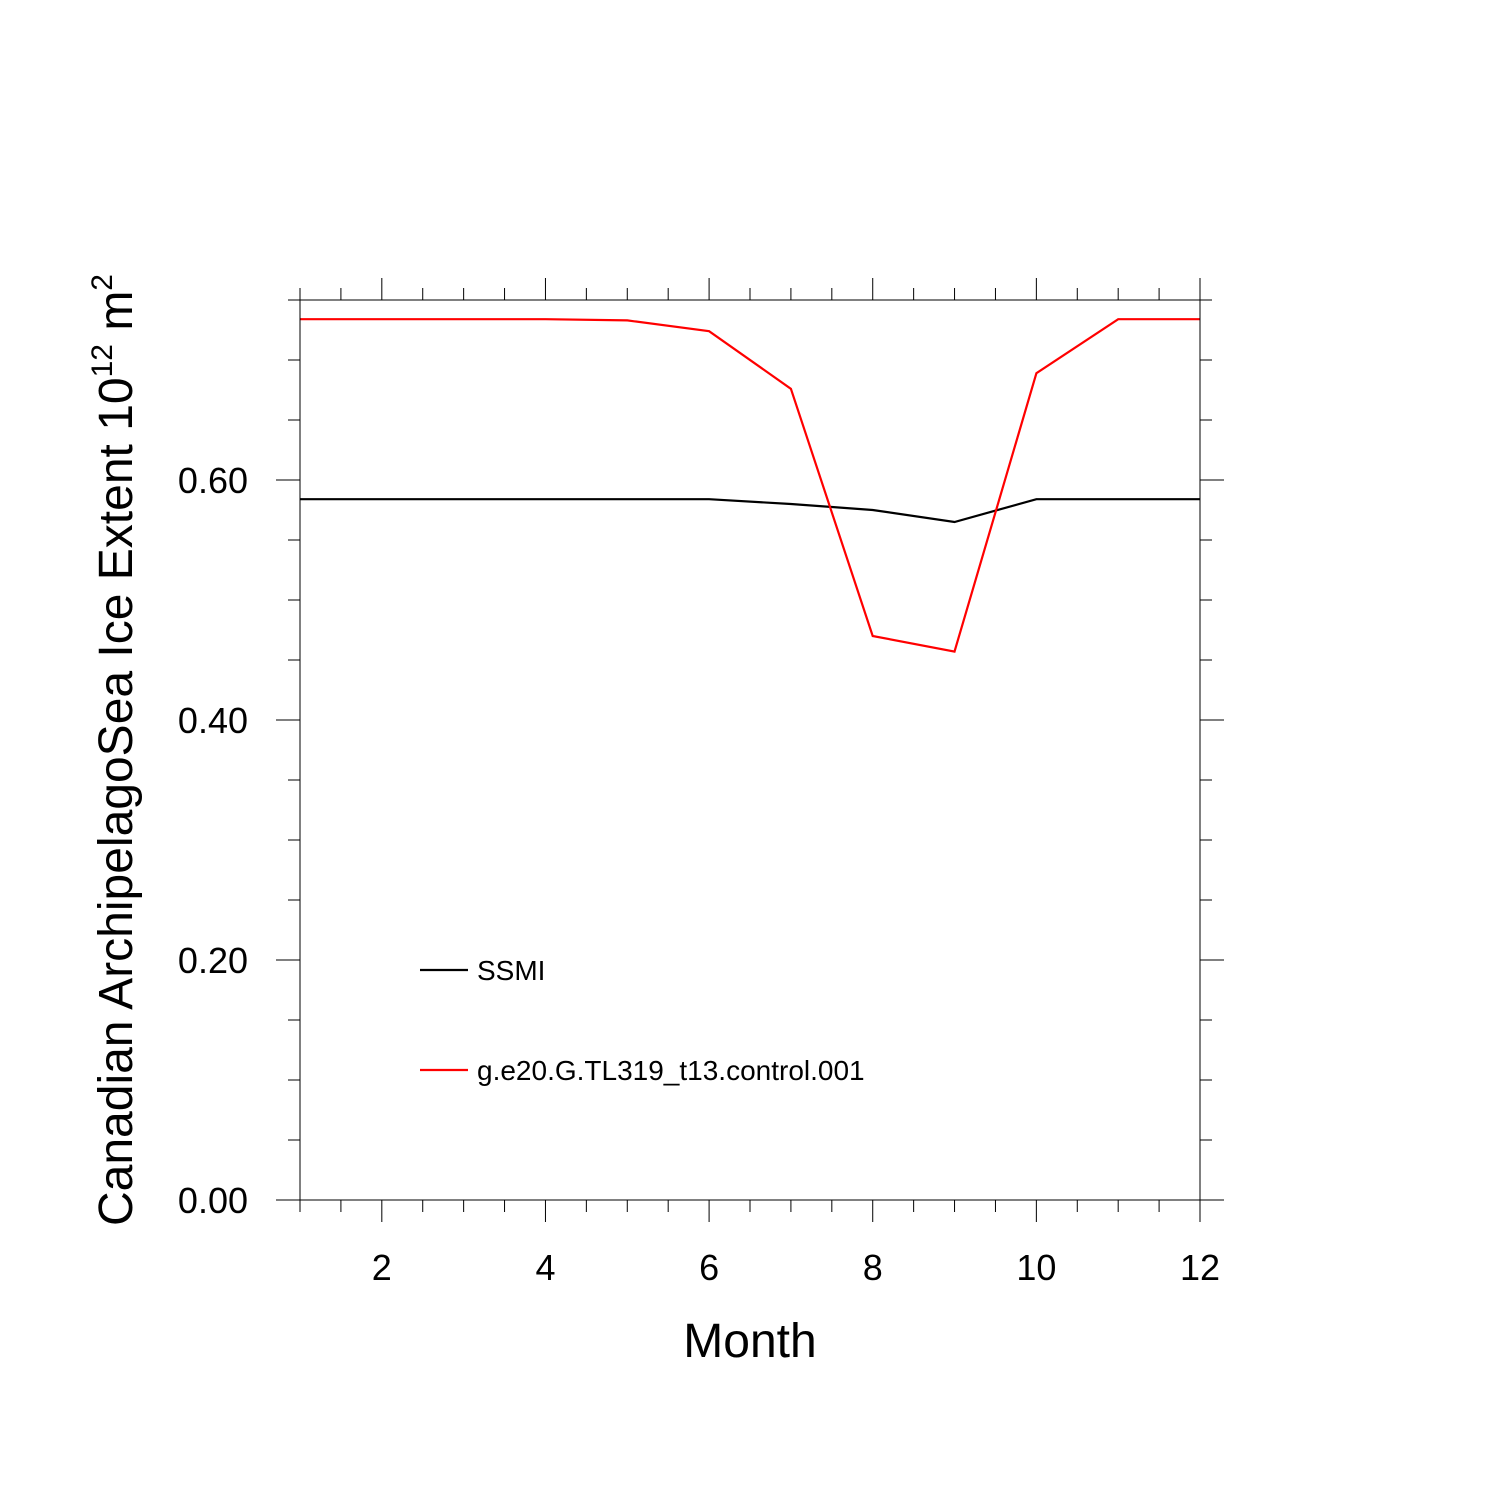 Image resolution: width=1500 pixels, height=1500 pixels. What do you see at coordinates (213, 960) in the screenshot?
I see `y-tick-label: 0.20` at bounding box center [213, 960].